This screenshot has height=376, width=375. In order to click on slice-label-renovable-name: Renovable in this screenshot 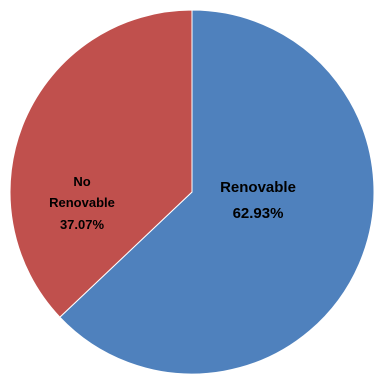, I will do `click(258, 187)`.